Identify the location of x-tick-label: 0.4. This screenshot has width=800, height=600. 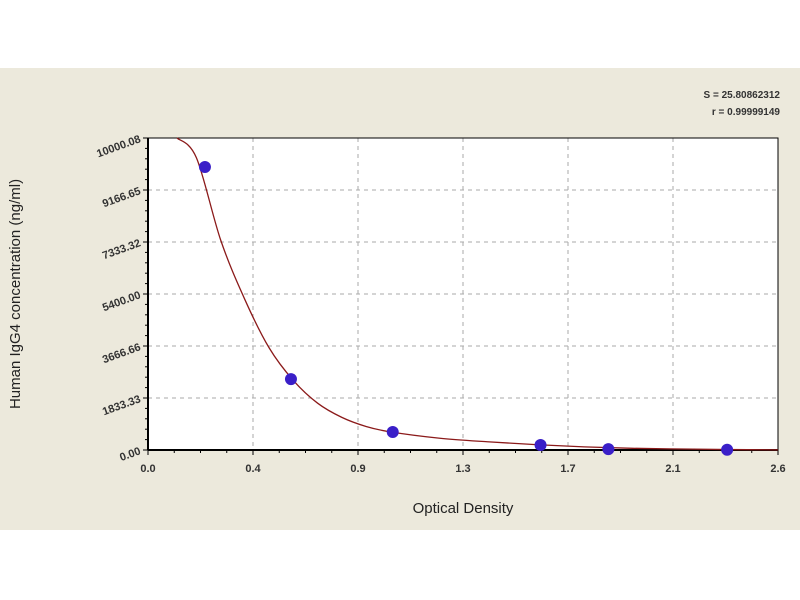
(253, 469).